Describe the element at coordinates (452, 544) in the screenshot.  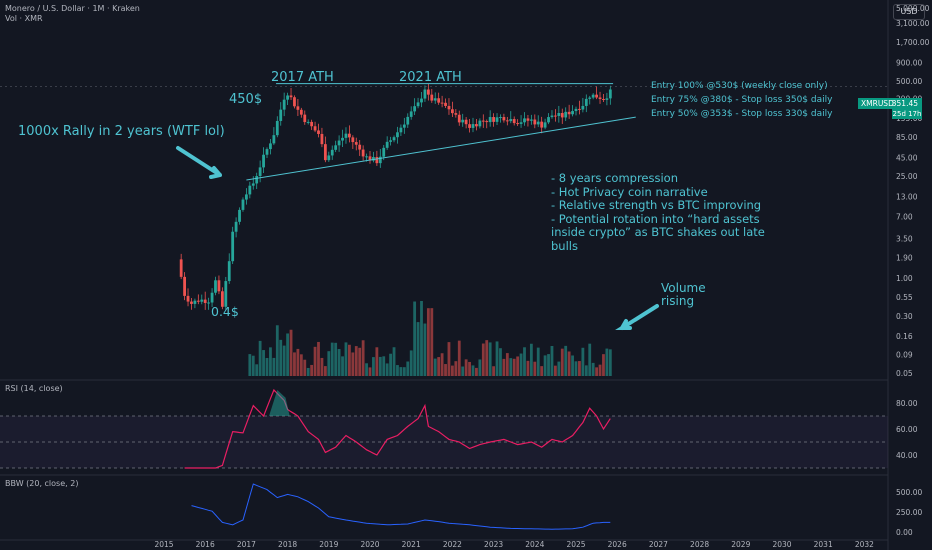
I see `year-tick-label: 2022` at that location.